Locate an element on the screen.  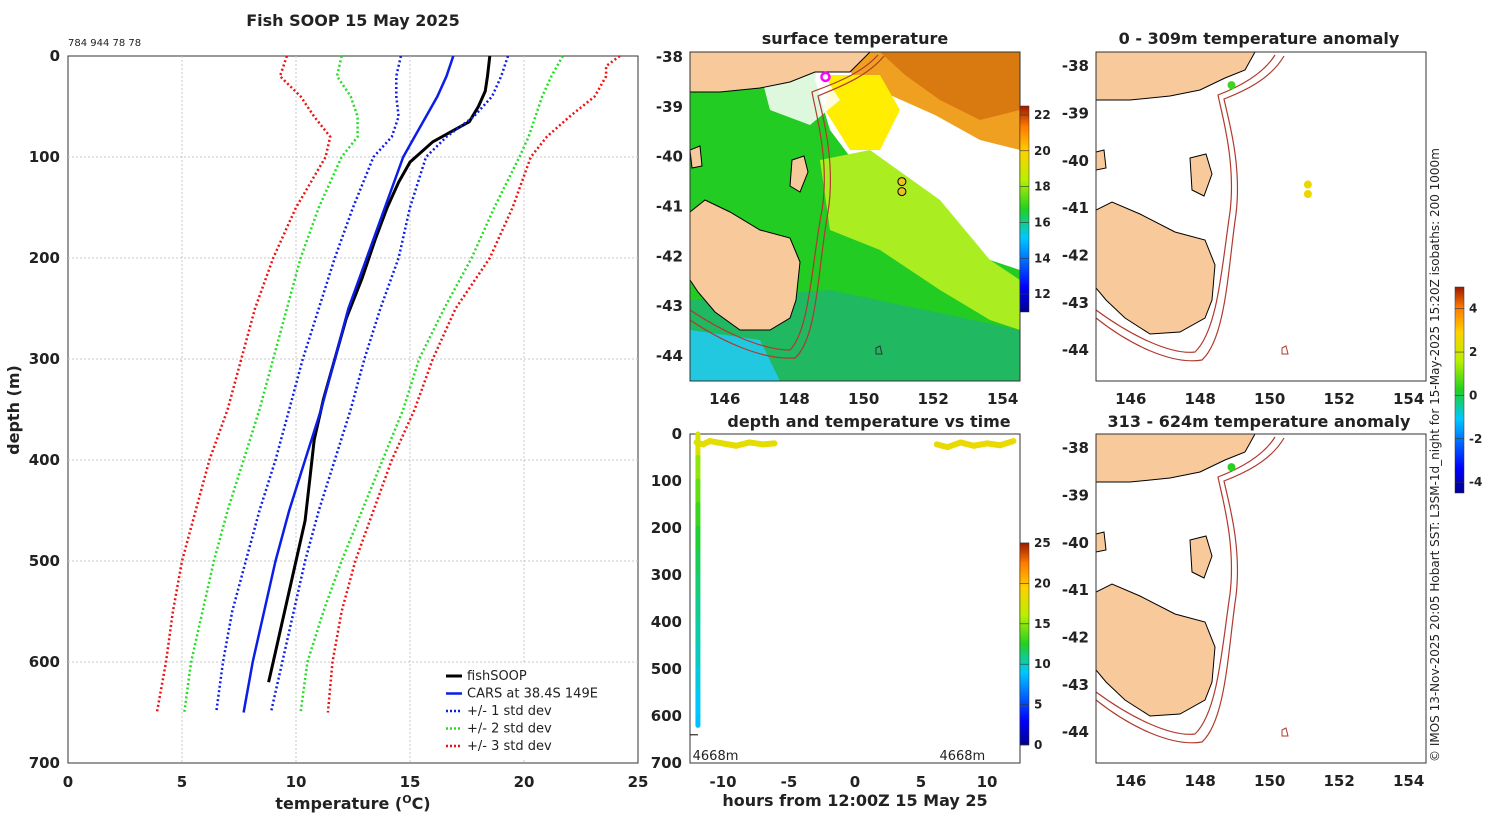
profile-xtick: 5 is located at coordinates (182, 782).